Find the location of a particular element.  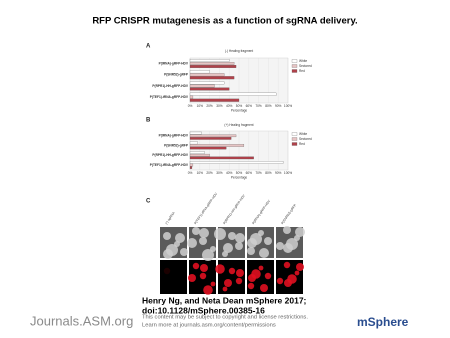

legend-label: Sectored is located at coordinates (305, 139).